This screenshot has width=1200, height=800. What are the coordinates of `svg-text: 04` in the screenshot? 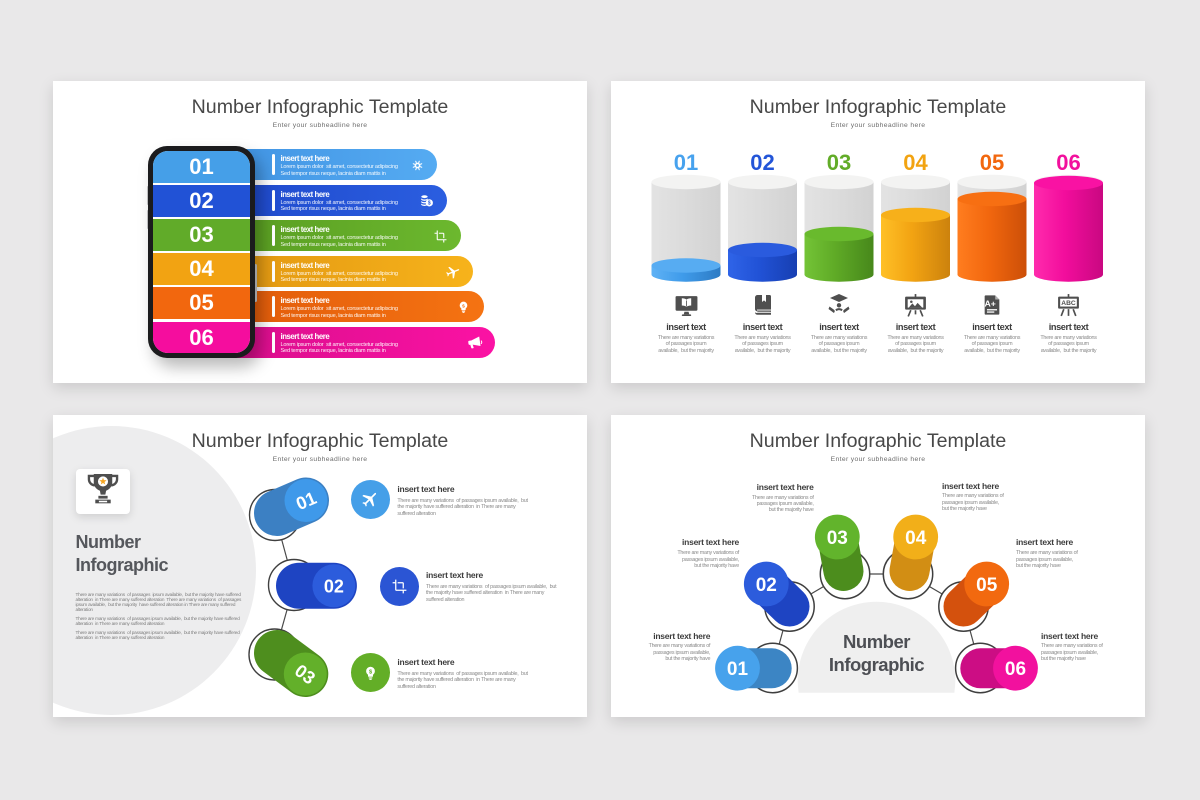 It's located at (916, 538).